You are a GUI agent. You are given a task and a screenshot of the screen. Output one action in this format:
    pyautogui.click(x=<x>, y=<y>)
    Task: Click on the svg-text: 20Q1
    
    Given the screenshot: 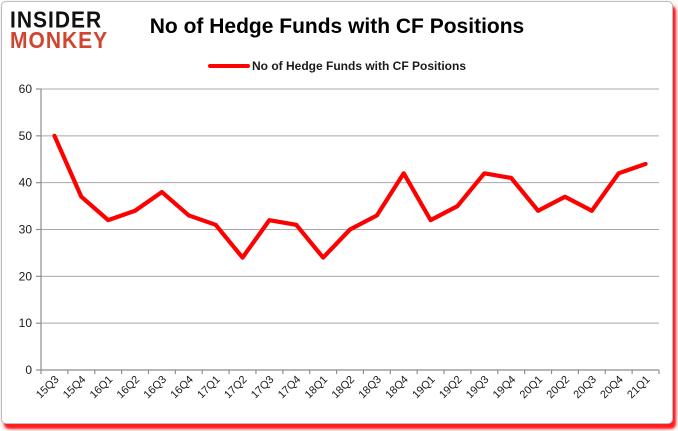 What is the action you would take?
    pyautogui.click(x=532, y=388)
    